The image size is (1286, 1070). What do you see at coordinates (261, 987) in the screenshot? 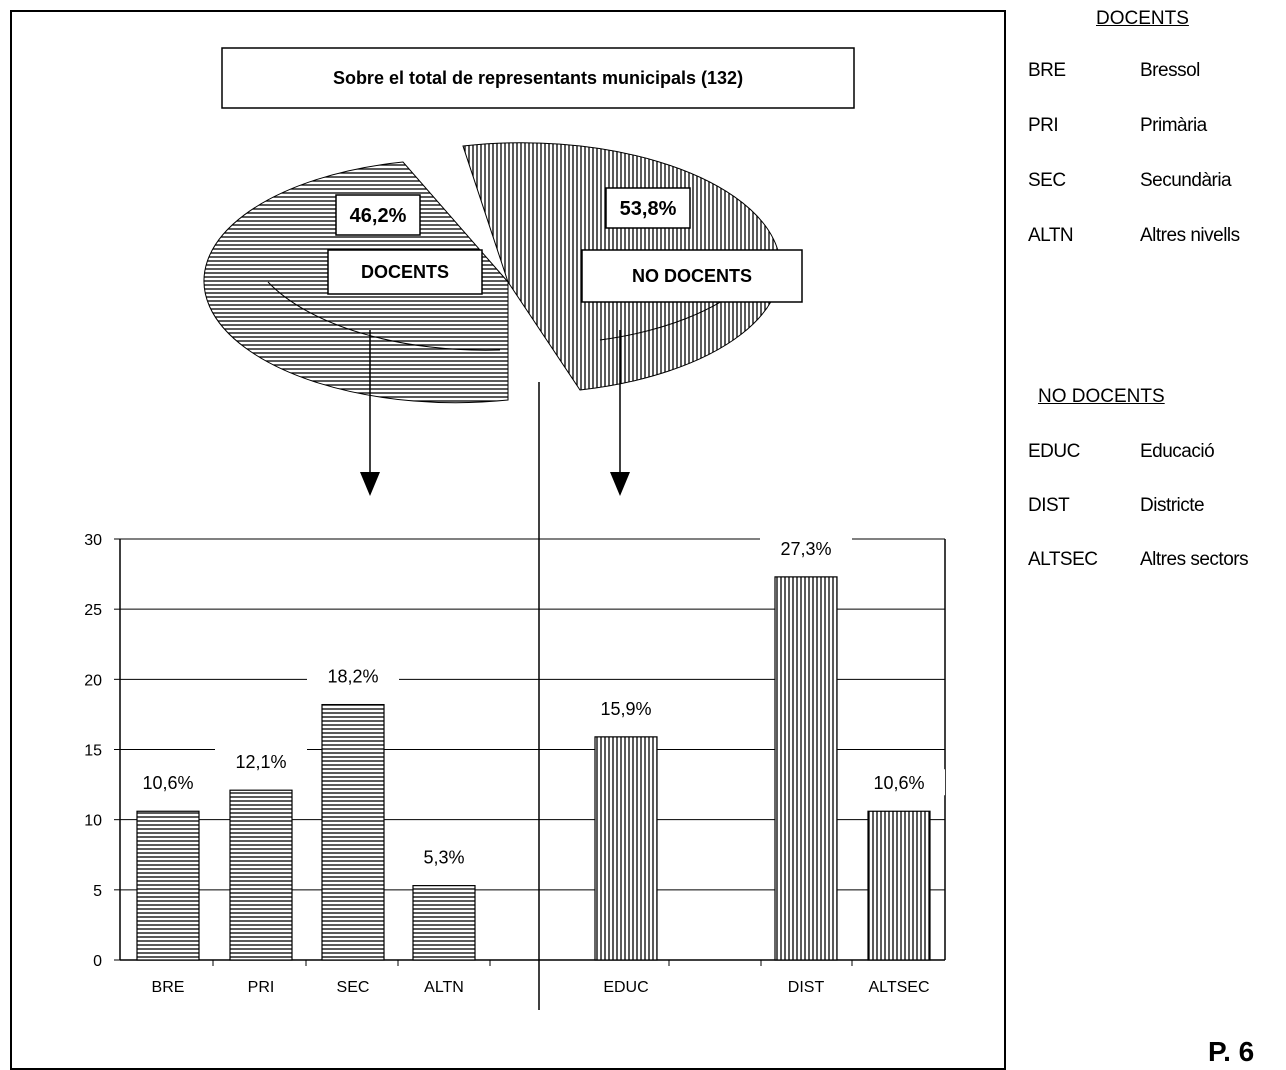
I see `x-tick-label-pri: PRI` at bounding box center [261, 987].